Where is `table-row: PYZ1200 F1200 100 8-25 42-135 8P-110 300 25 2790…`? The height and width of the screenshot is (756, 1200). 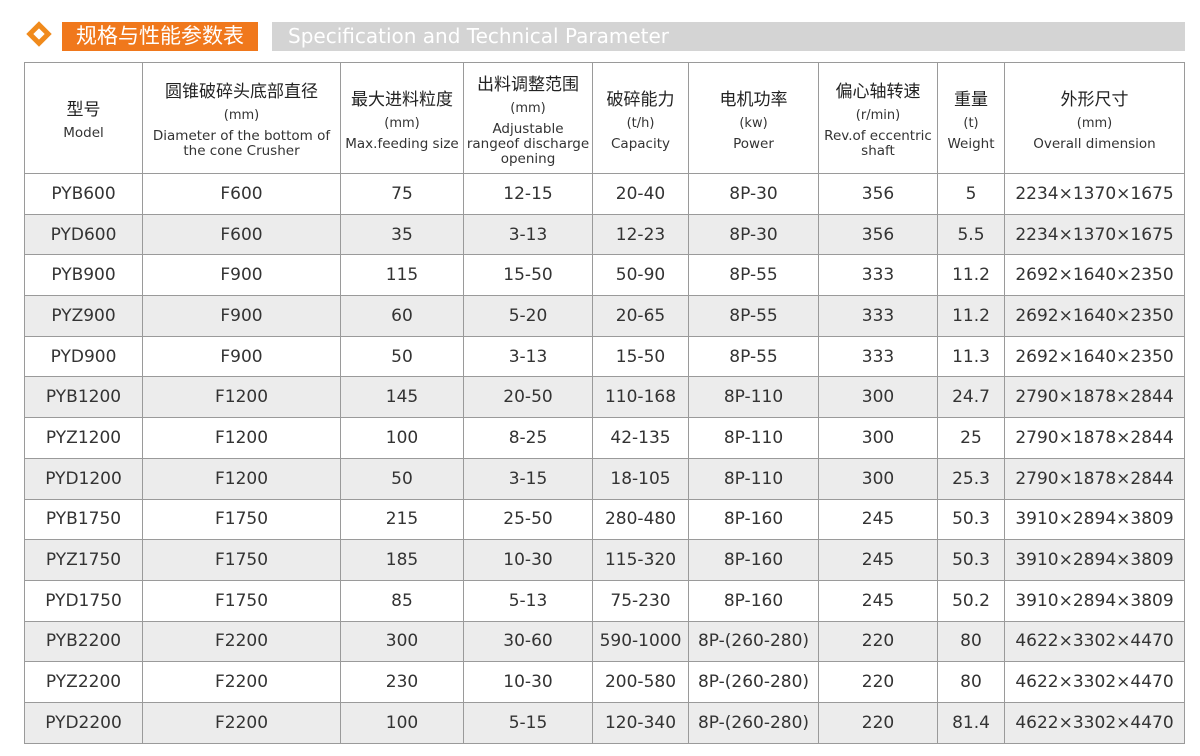
table-row: PYZ1200 F1200 100 8-25 42-135 8P-110 300 25 2790… is located at coordinates (604, 438).